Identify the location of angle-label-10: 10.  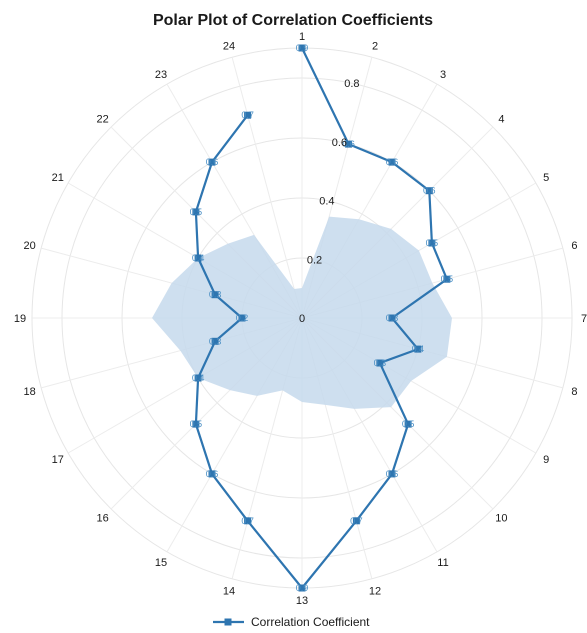
(501, 518).